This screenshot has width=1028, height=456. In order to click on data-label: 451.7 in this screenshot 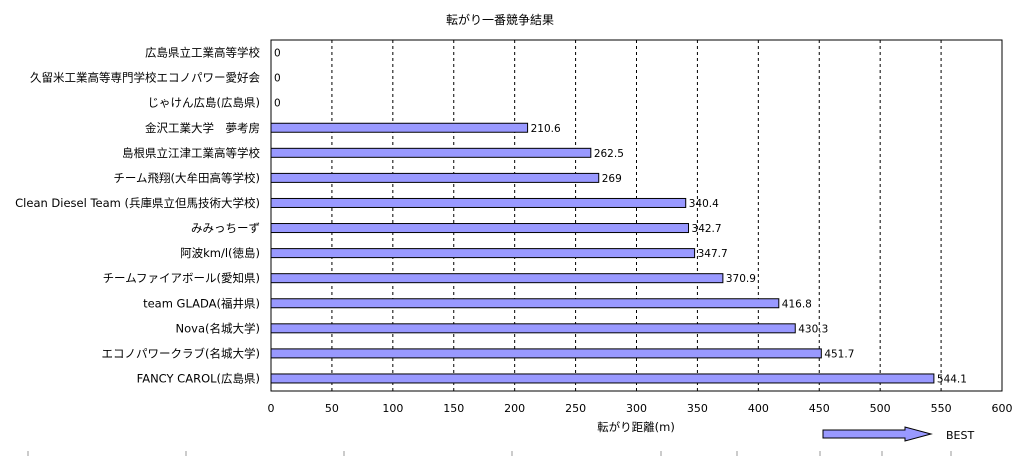, I will do `click(839, 354)`.